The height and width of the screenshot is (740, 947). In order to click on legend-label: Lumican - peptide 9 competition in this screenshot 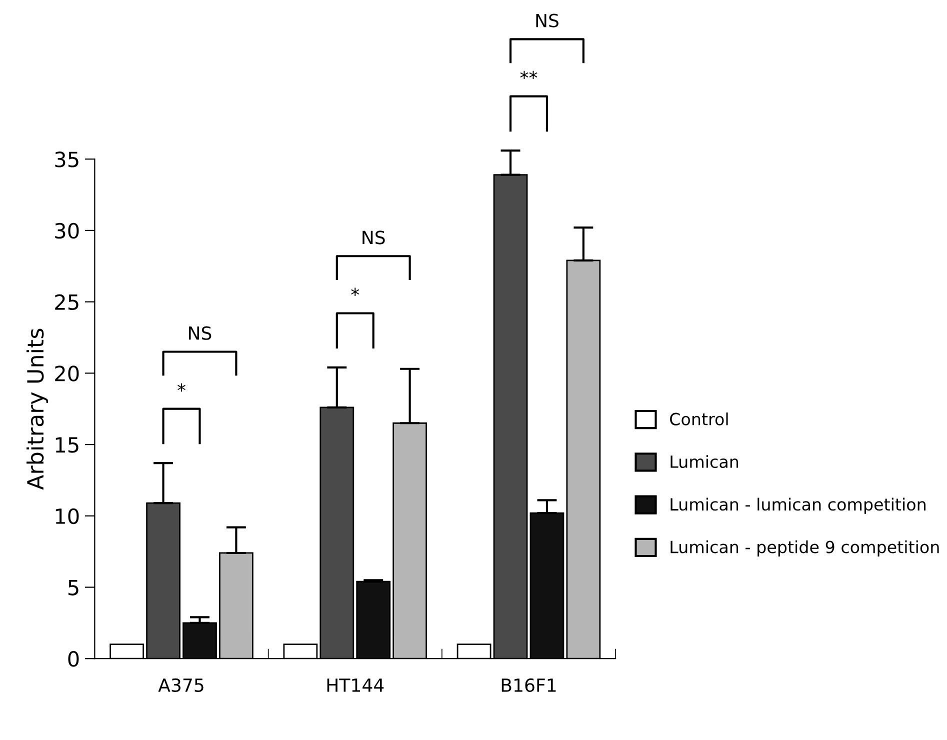, I will do `click(804, 548)`.